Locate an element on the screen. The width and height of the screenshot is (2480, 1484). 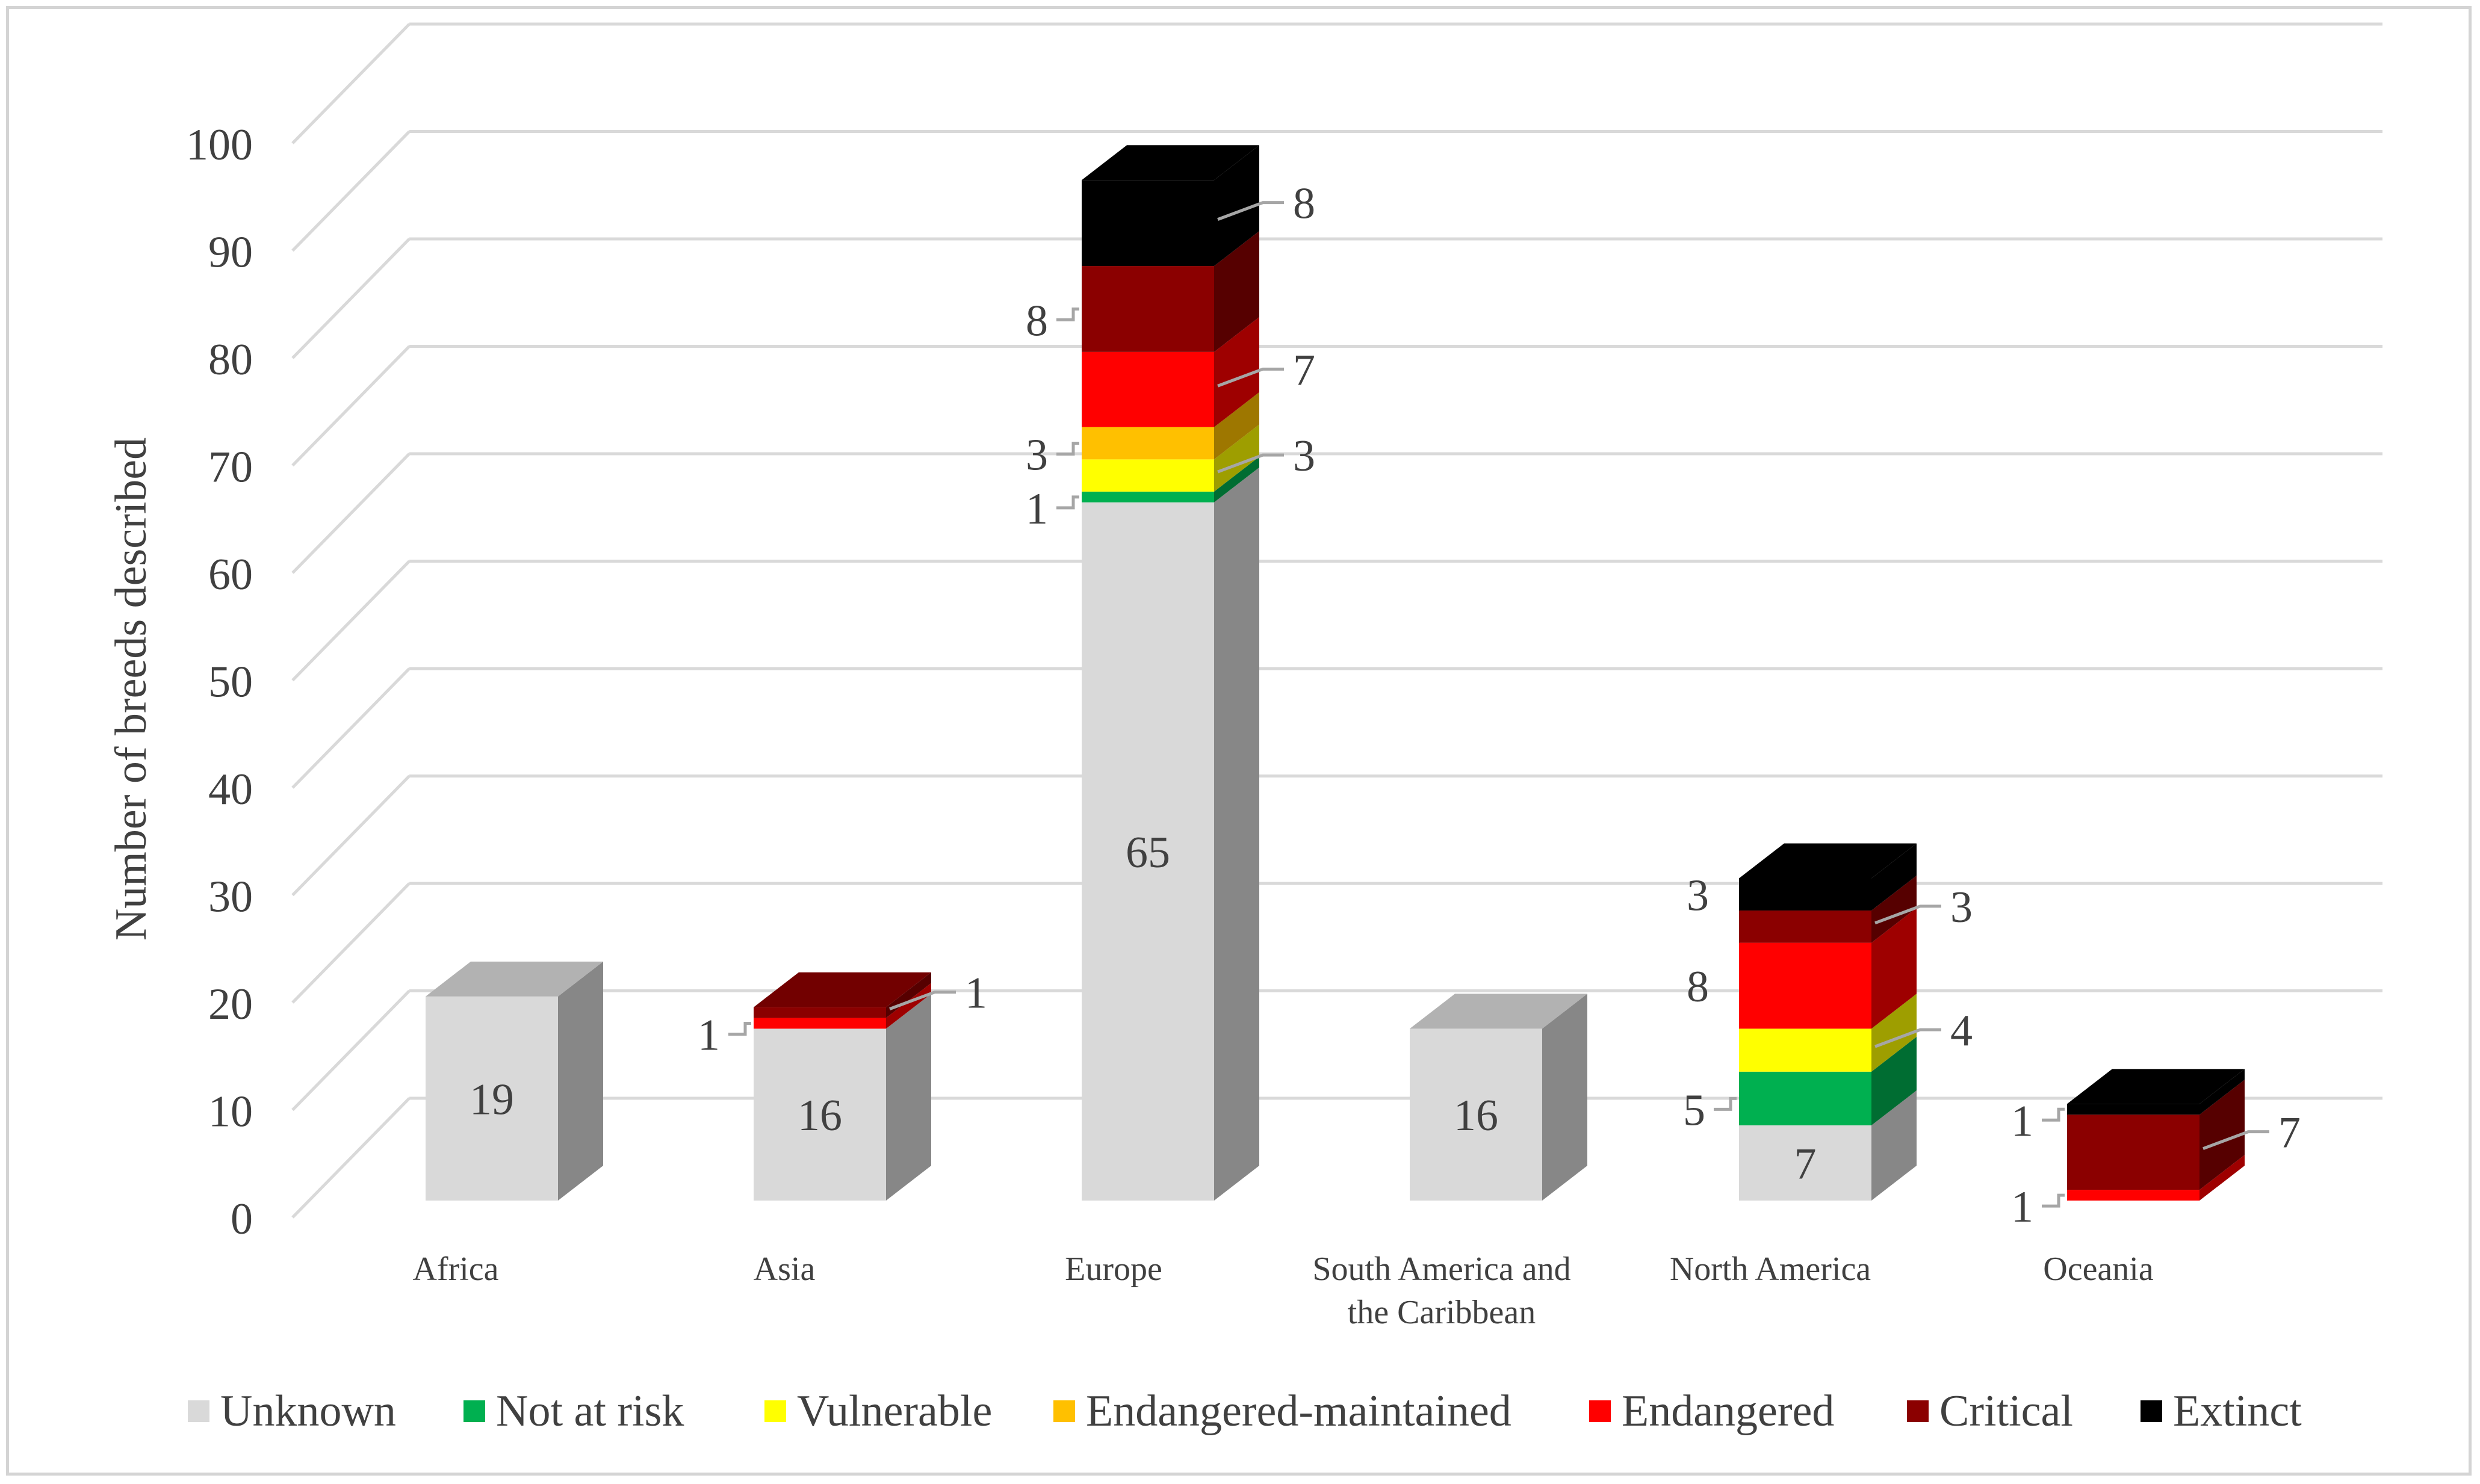
x-category-label: South America and the Caribbean is located at coordinates (1441, 1291).